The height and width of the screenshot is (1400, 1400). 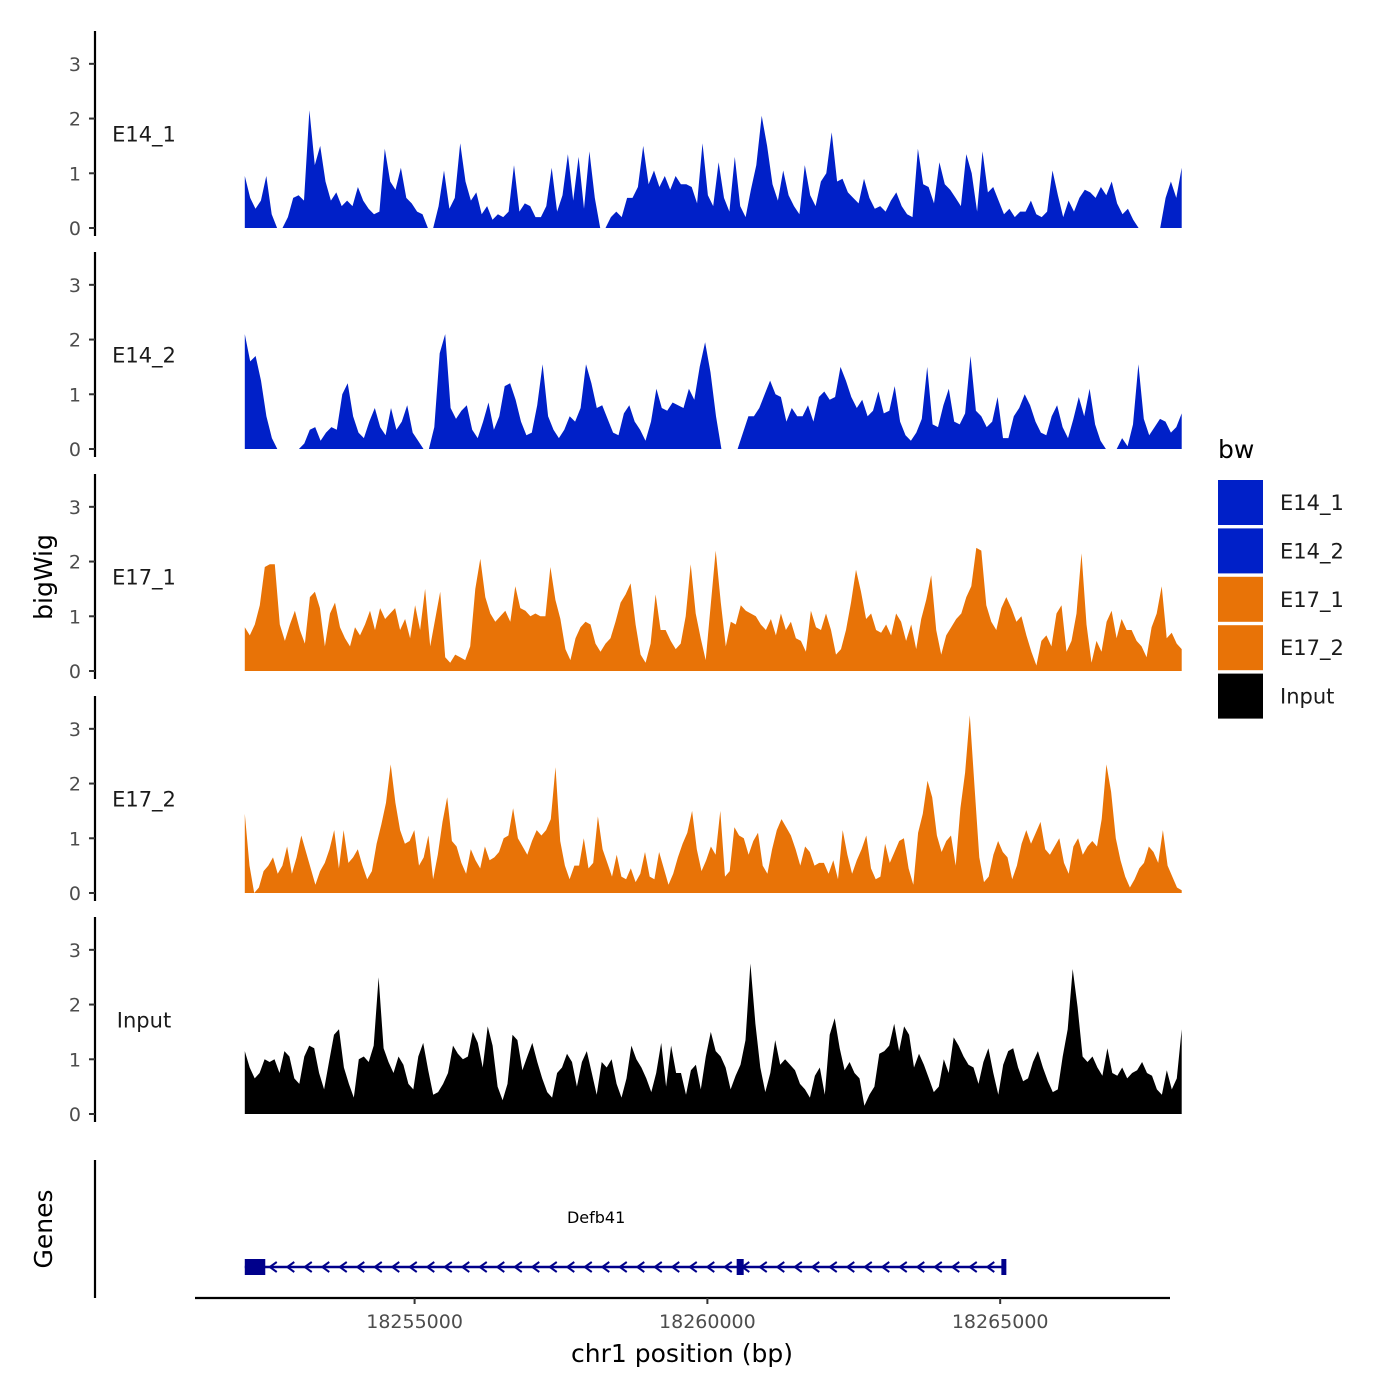 I want to click on gene-Defb41: Defb41, so click(x=625, y=1241).